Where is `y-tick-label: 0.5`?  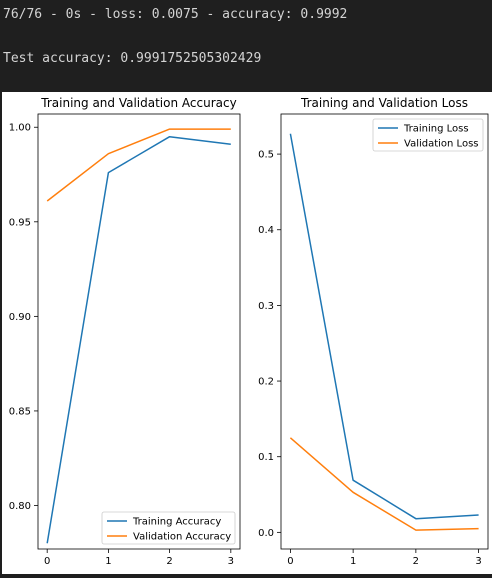 y-tick-label: 0.5 is located at coordinates (266, 155).